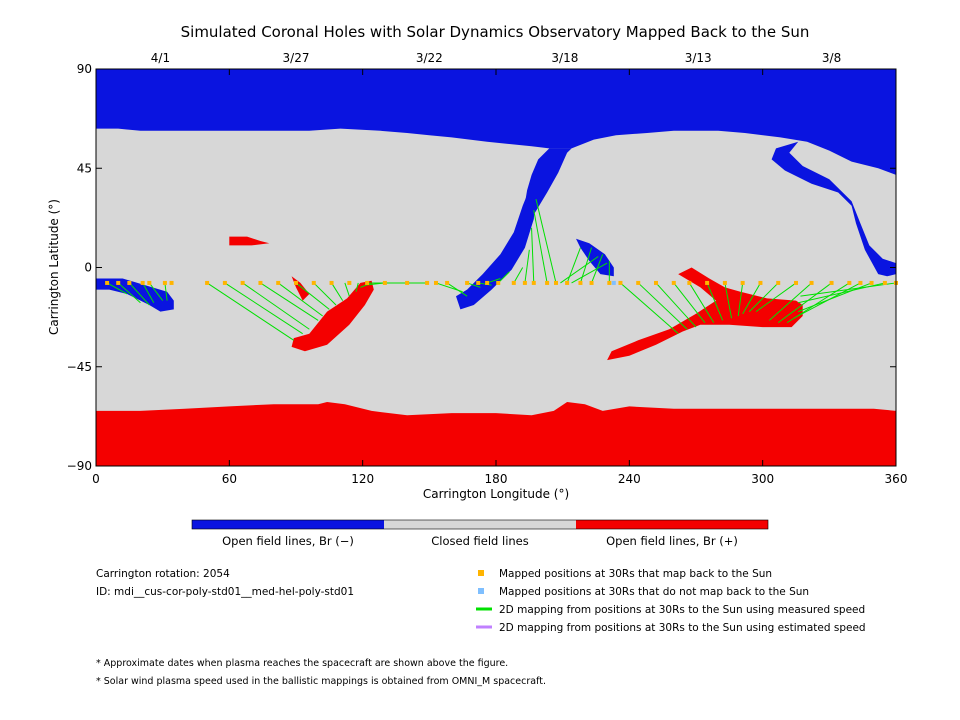 This screenshot has height=720, width=960. I want to click on colorbar-frame, so click(480, 524).